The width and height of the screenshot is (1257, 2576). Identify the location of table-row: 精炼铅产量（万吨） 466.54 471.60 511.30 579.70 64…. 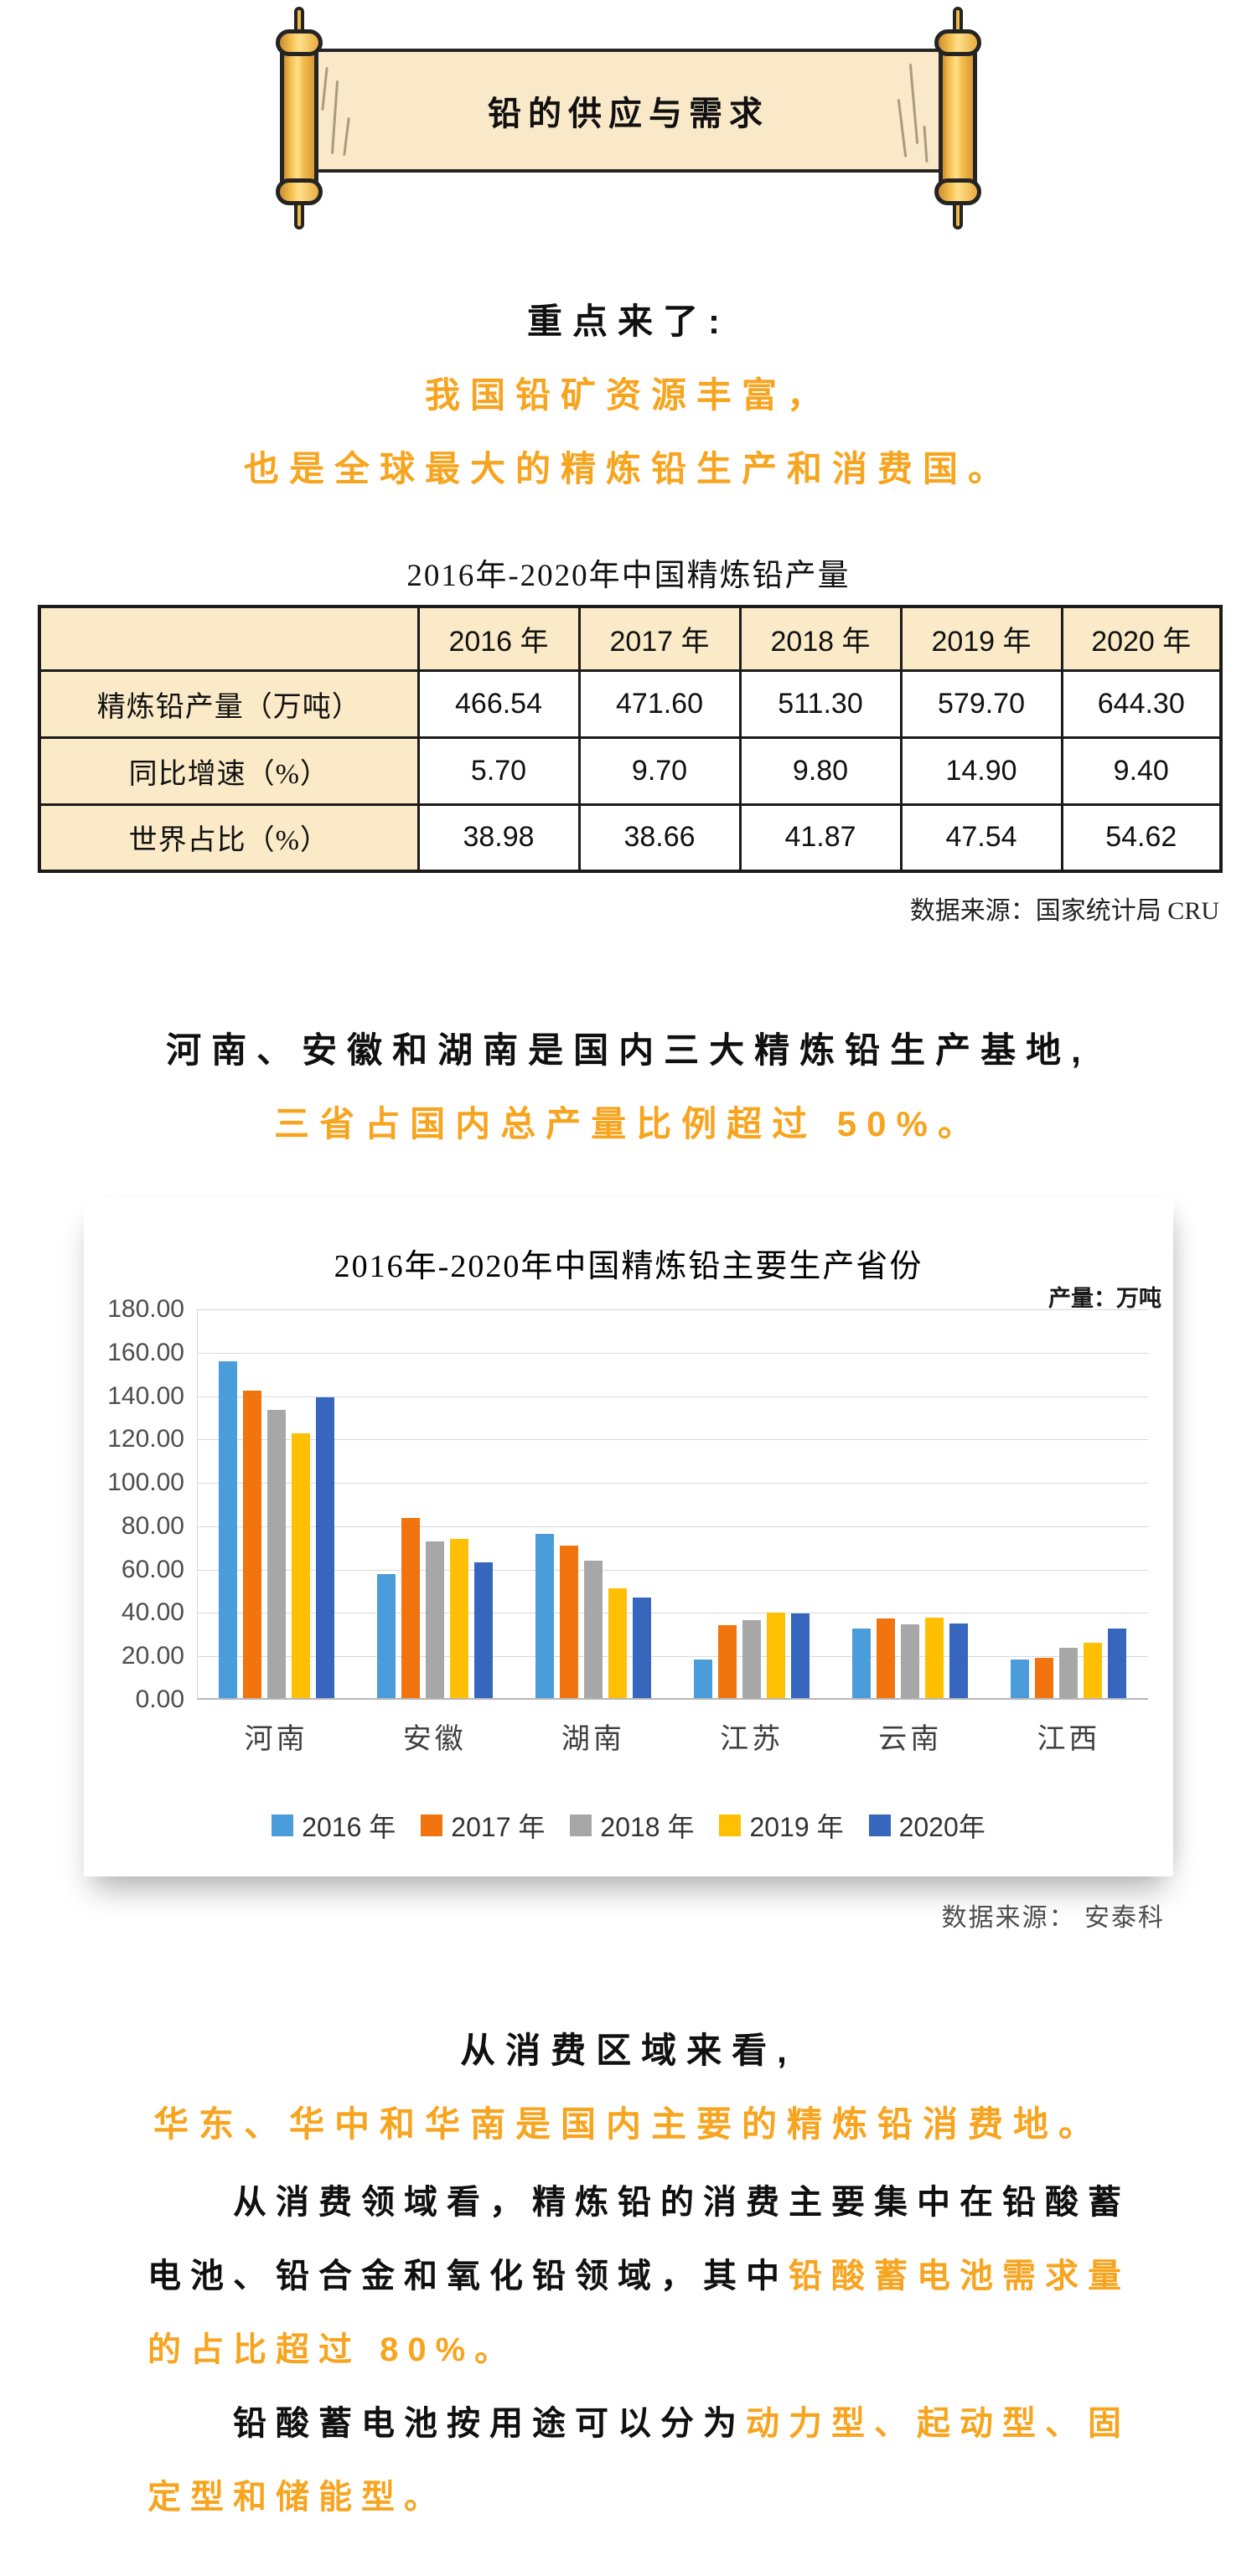
(630, 704).